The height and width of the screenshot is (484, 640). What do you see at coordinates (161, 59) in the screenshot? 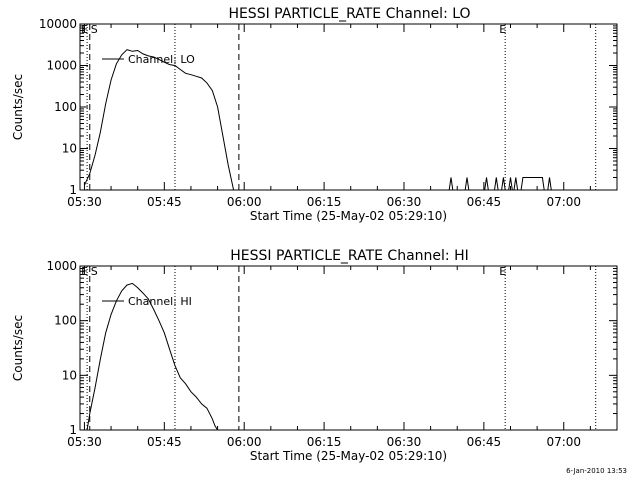
I see `legend-label: Channel: LO` at bounding box center [161, 59].